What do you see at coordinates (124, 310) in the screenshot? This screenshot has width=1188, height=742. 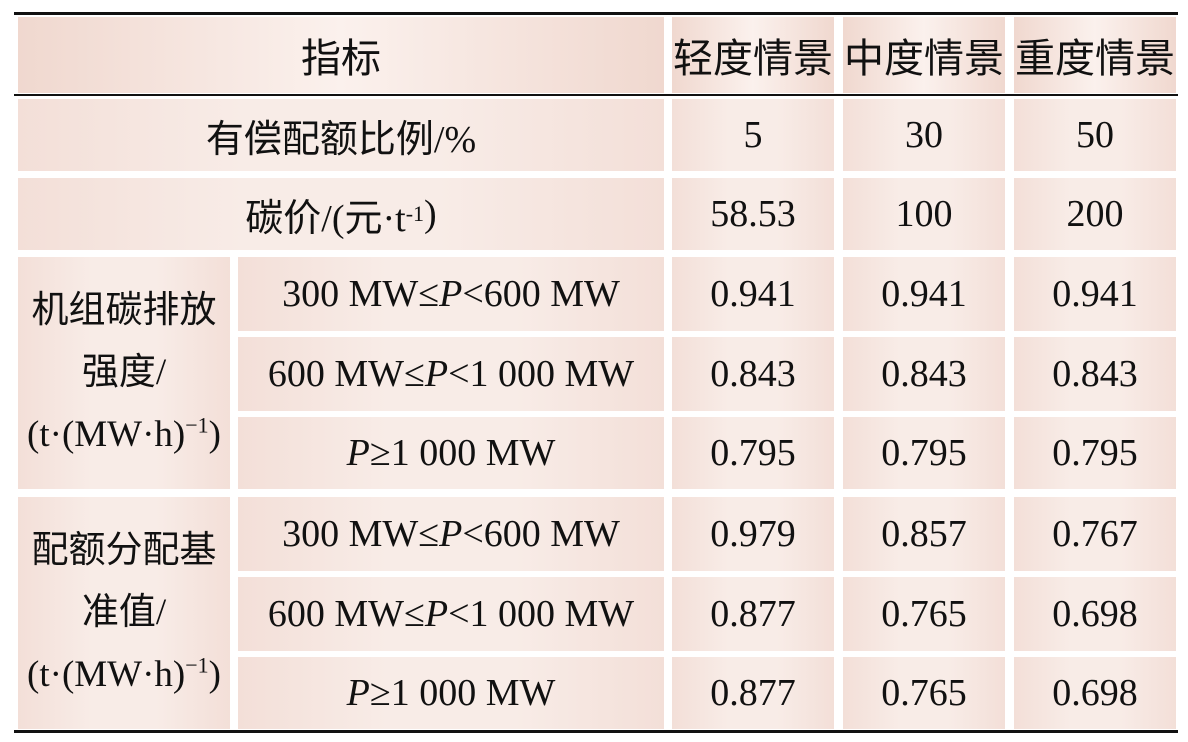 I see `emission-intensity-label-line1: 机组碳排放` at bounding box center [124, 310].